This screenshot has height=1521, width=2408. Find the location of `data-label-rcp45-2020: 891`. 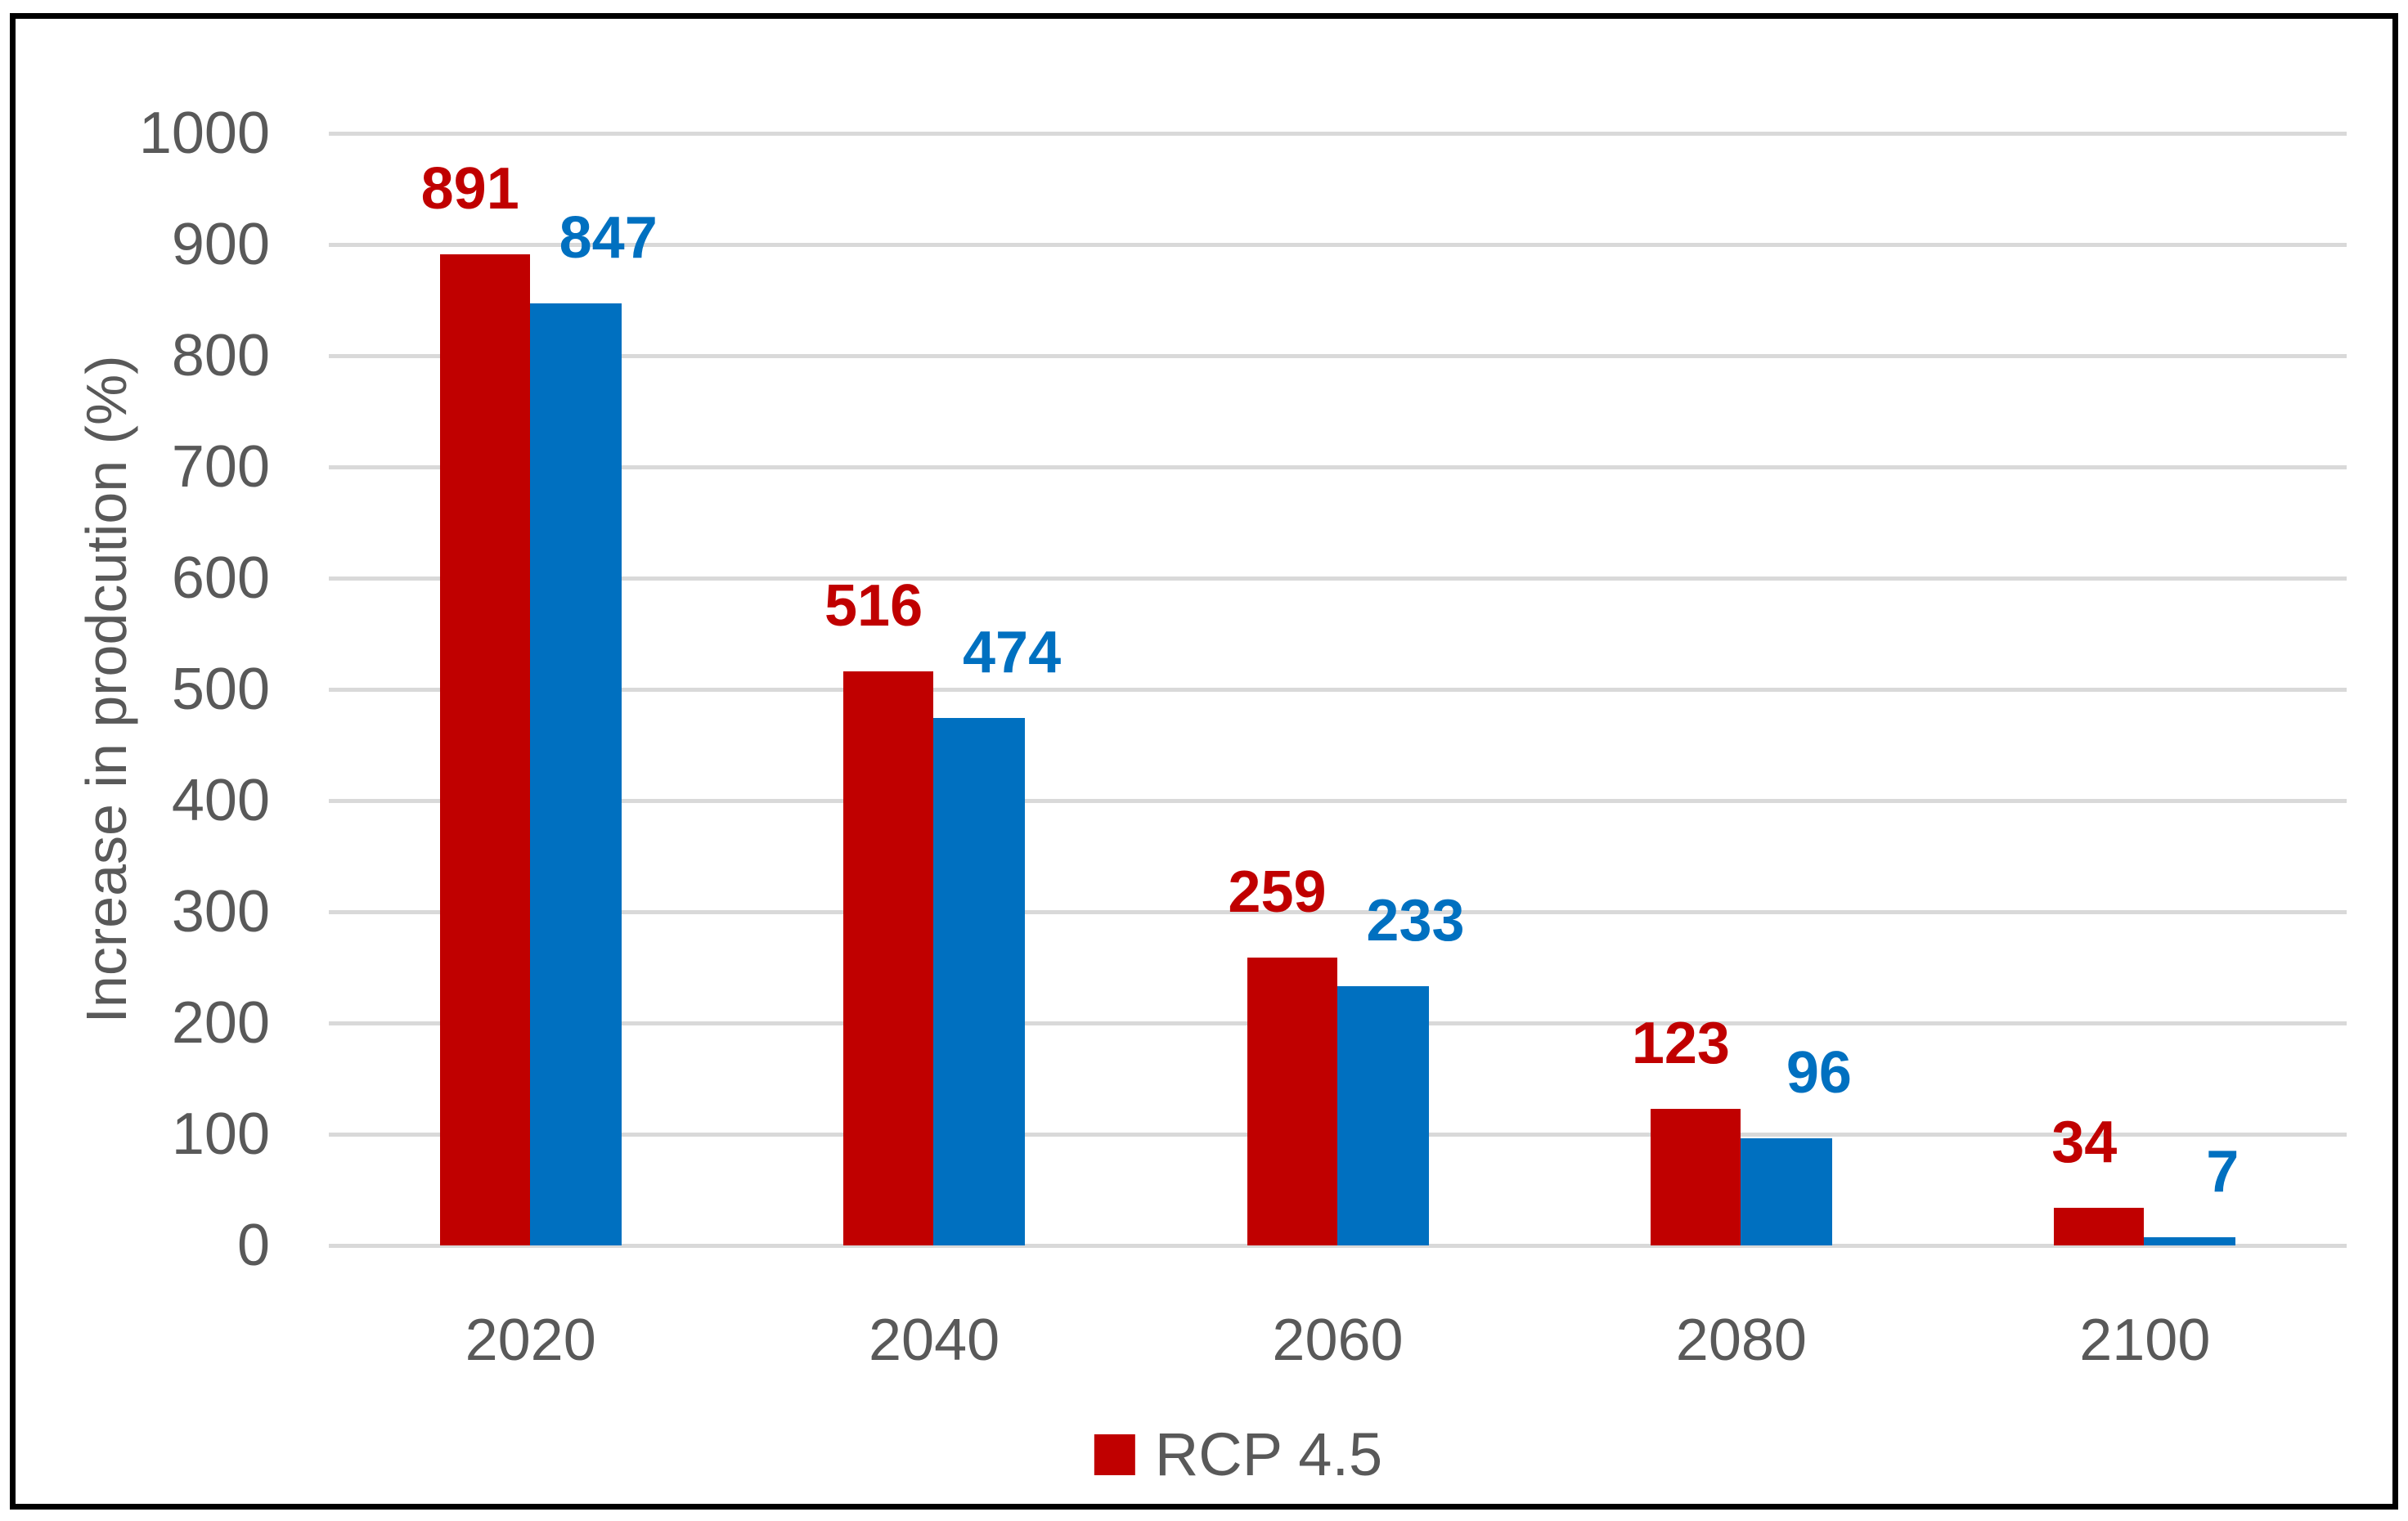

data-label-rcp45-2020: 891 is located at coordinates (469, 189).